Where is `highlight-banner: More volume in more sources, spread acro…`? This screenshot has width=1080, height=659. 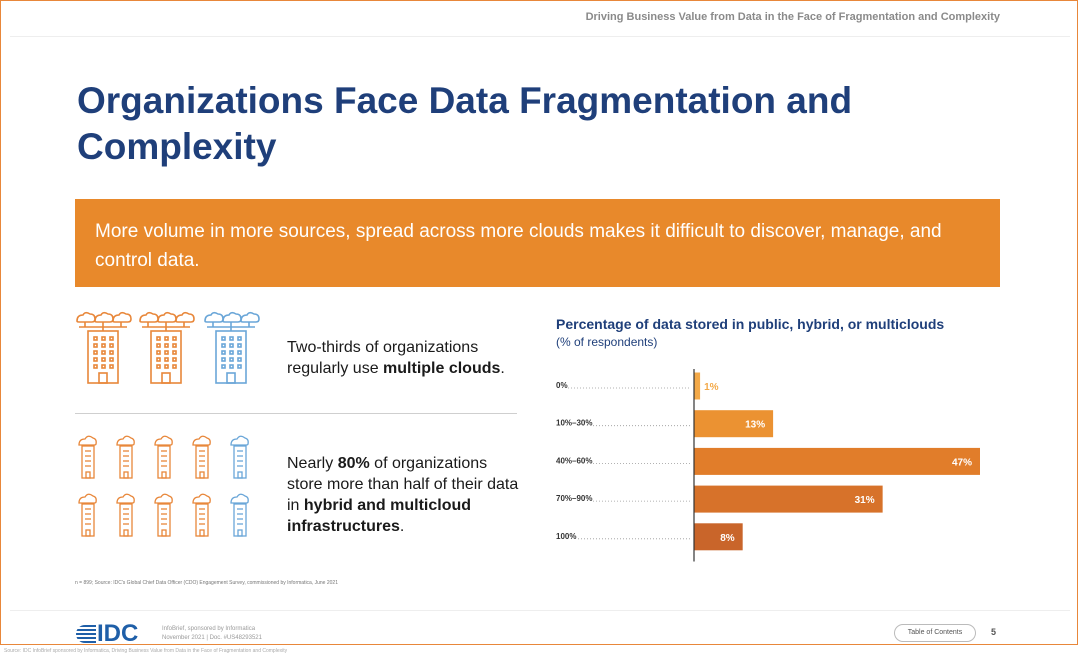
highlight-banner: More volume in more sources, spread acro… is located at coordinates (537, 243).